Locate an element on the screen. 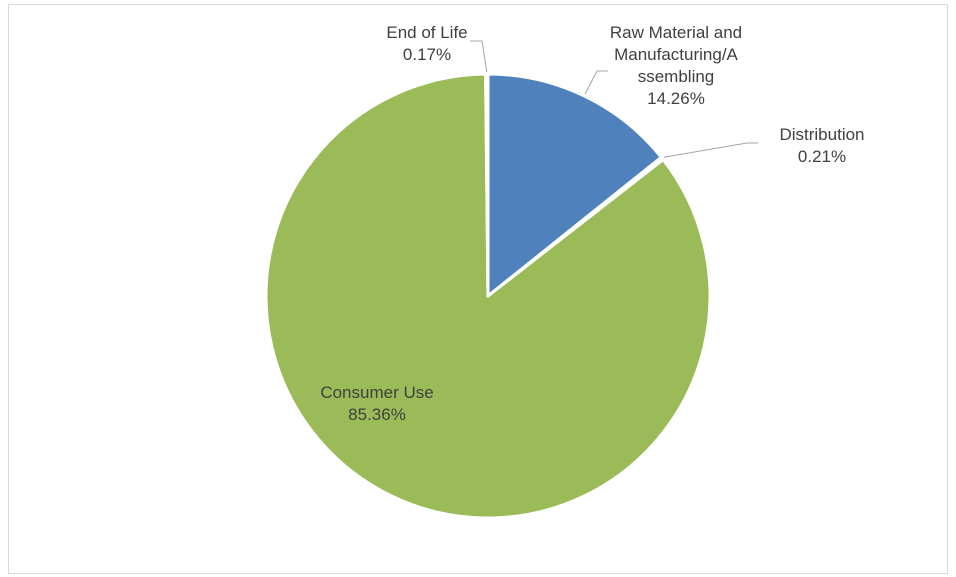  data-label-eol: End of Life 0.17% is located at coordinates (426, 43).